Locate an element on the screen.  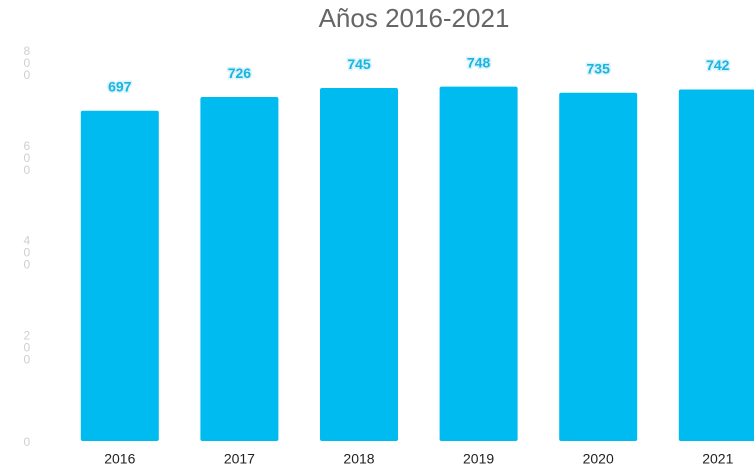
value-label: 745 is located at coordinates (359, 64).